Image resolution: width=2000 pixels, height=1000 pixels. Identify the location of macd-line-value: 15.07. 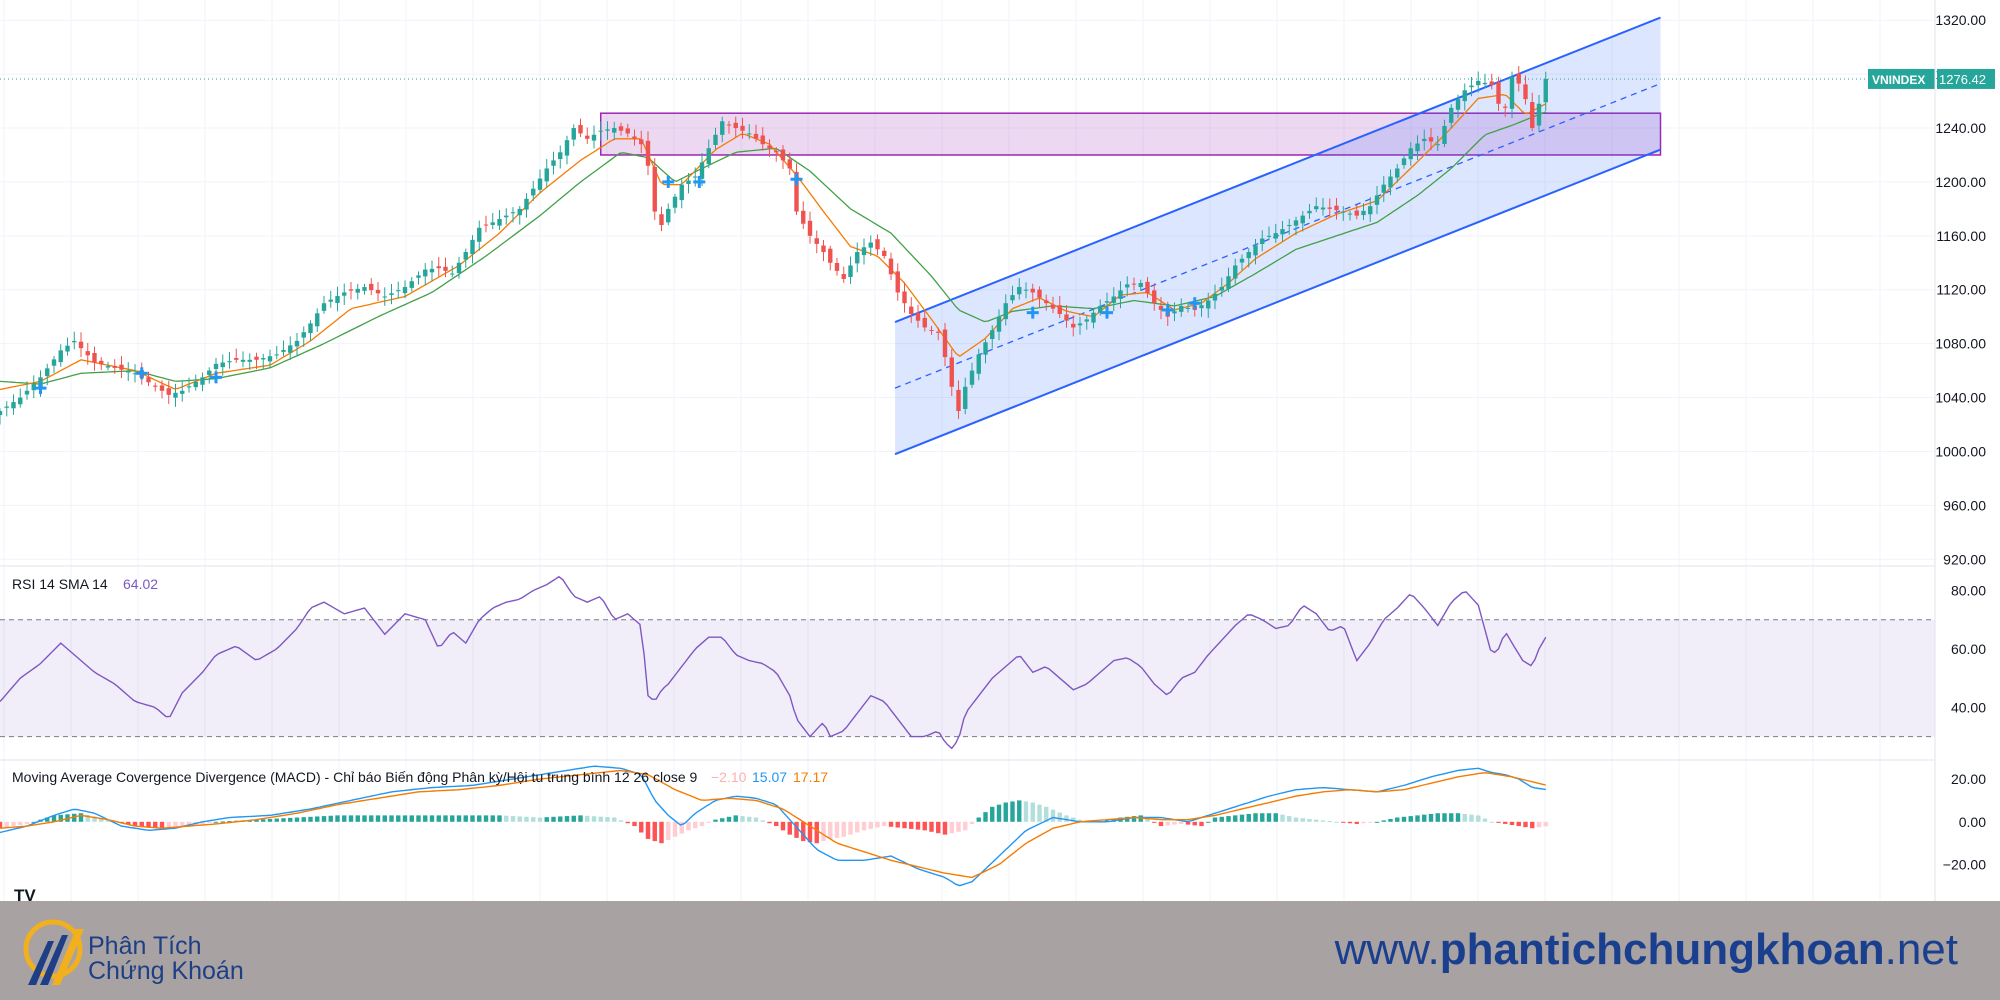
(769, 777).